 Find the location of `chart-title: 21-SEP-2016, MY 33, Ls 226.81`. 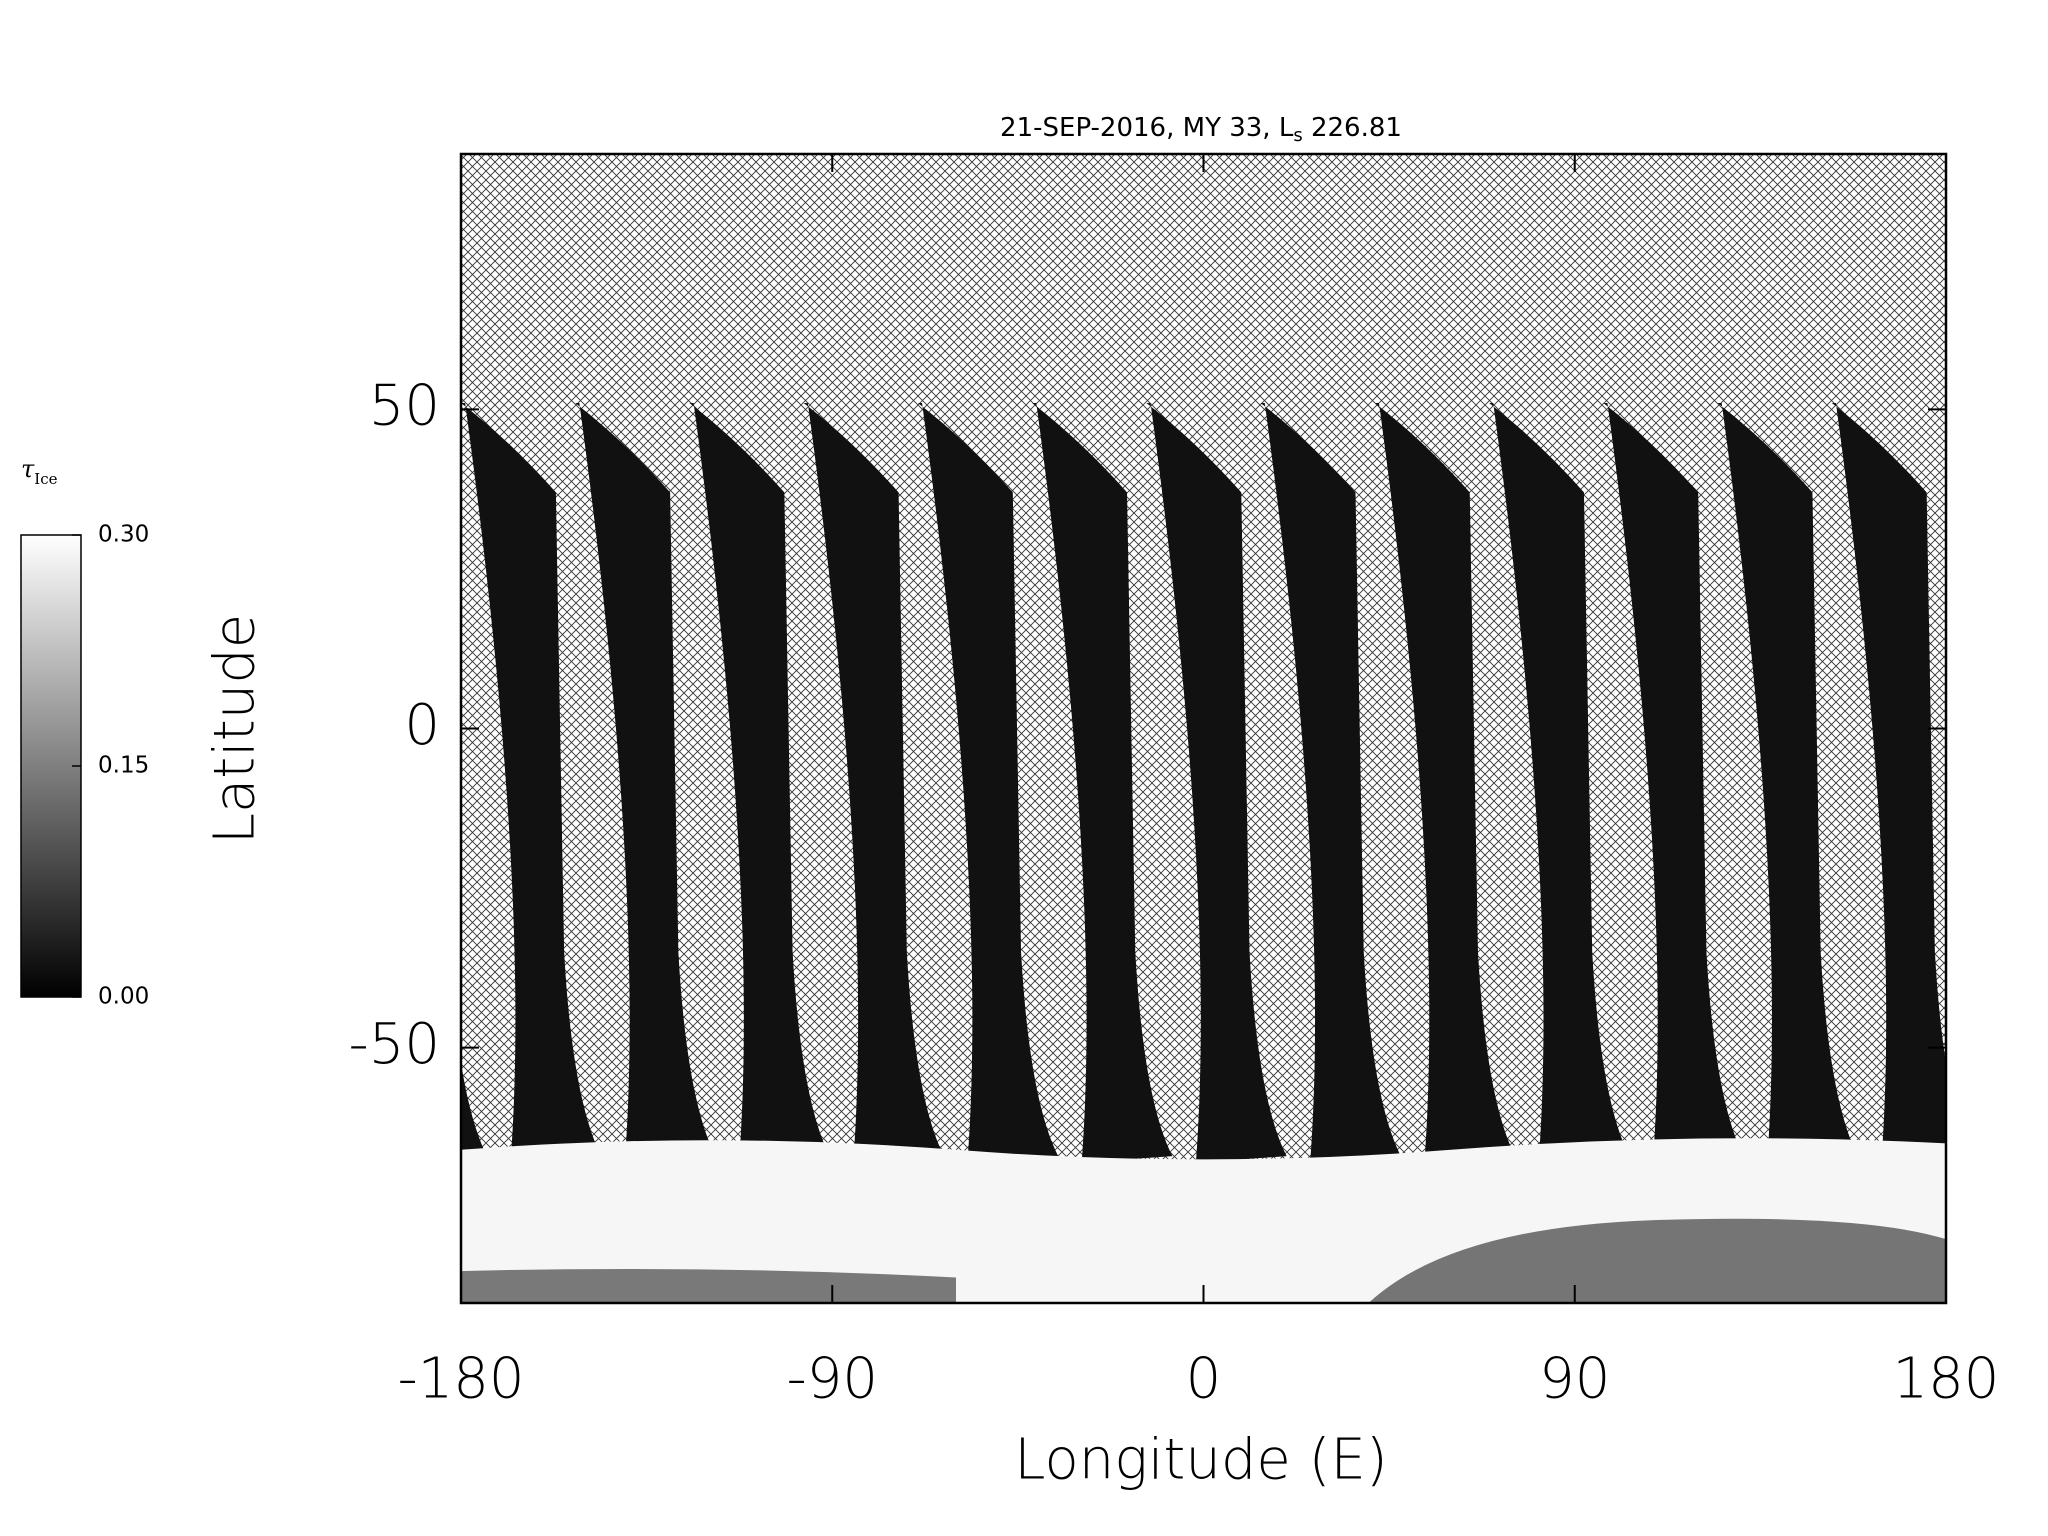

chart-title: 21-SEP-2016, MY 33, Ls 226.81 is located at coordinates (1201, 130).